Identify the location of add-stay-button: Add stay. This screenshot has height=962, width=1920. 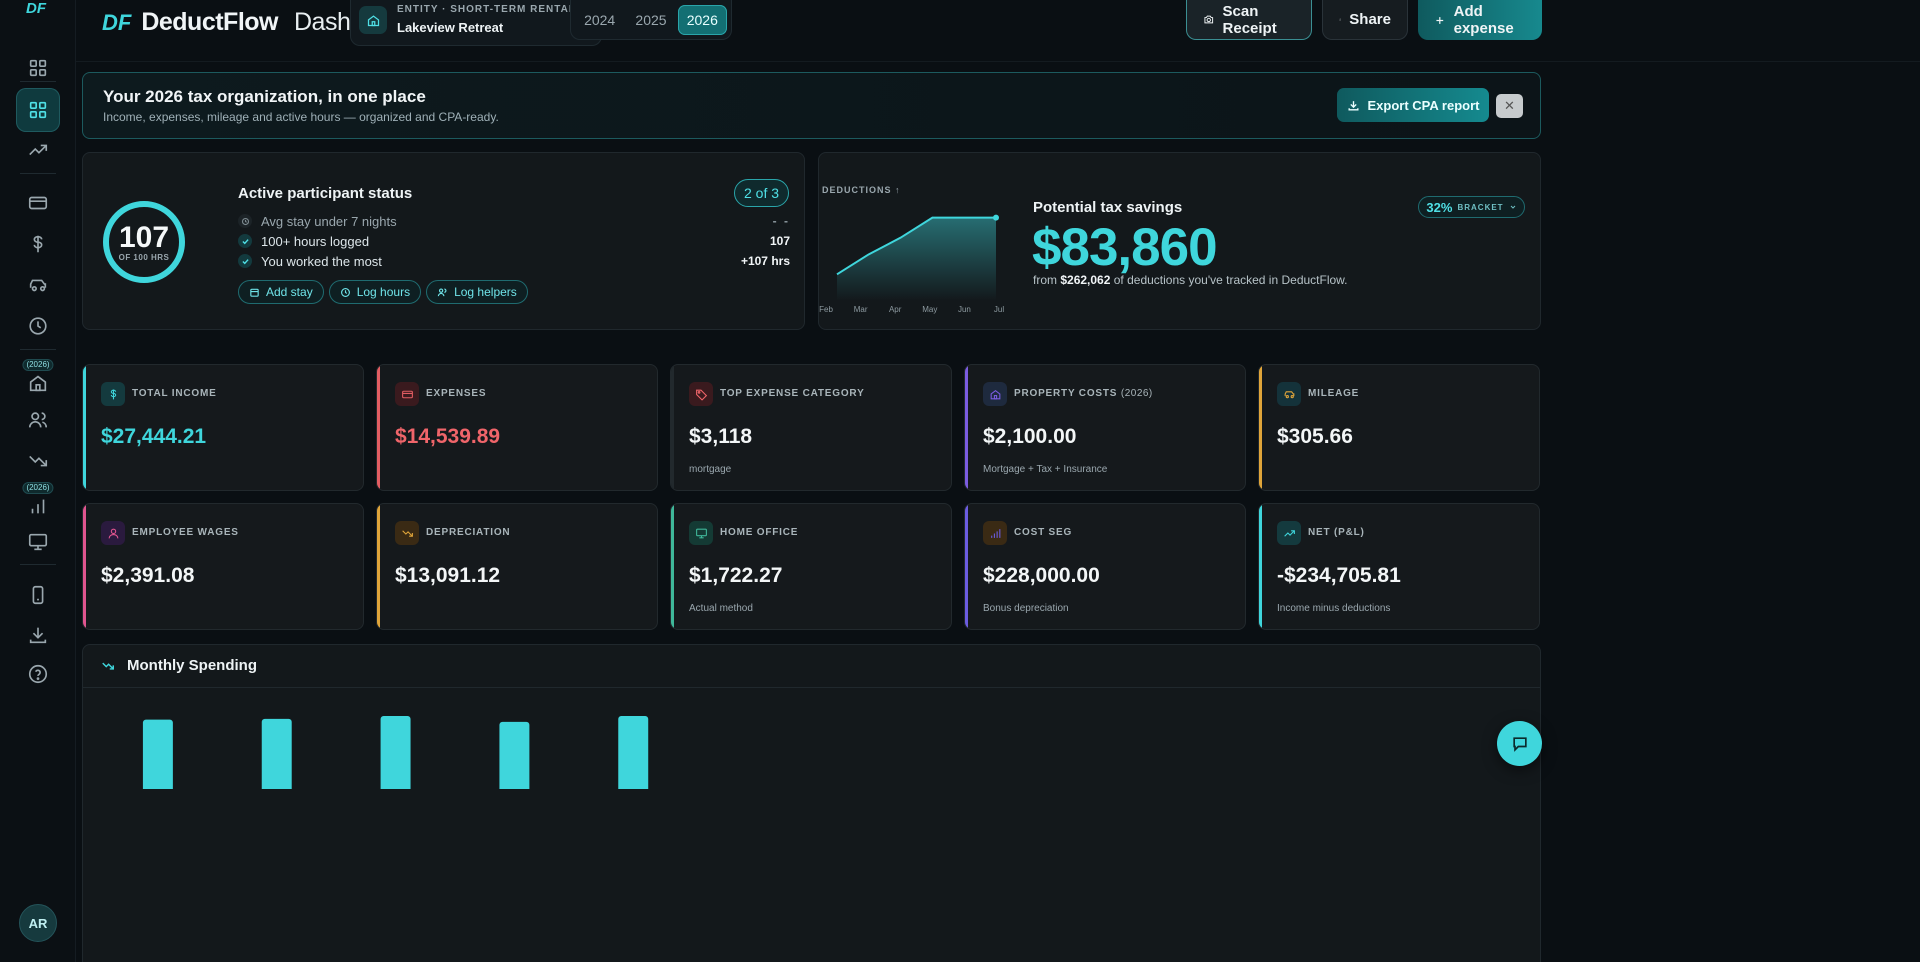
(281, 292).